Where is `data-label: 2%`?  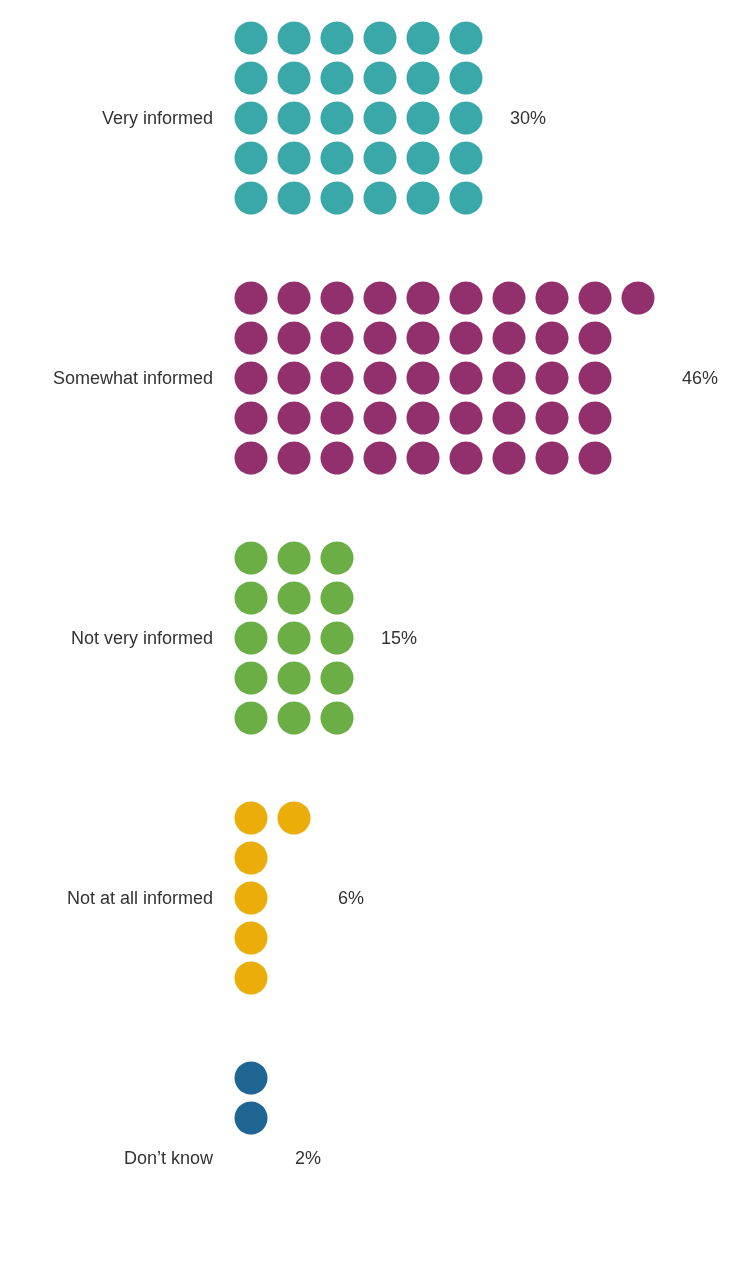 data-label: 2% is located at coordinates (308, 1158).